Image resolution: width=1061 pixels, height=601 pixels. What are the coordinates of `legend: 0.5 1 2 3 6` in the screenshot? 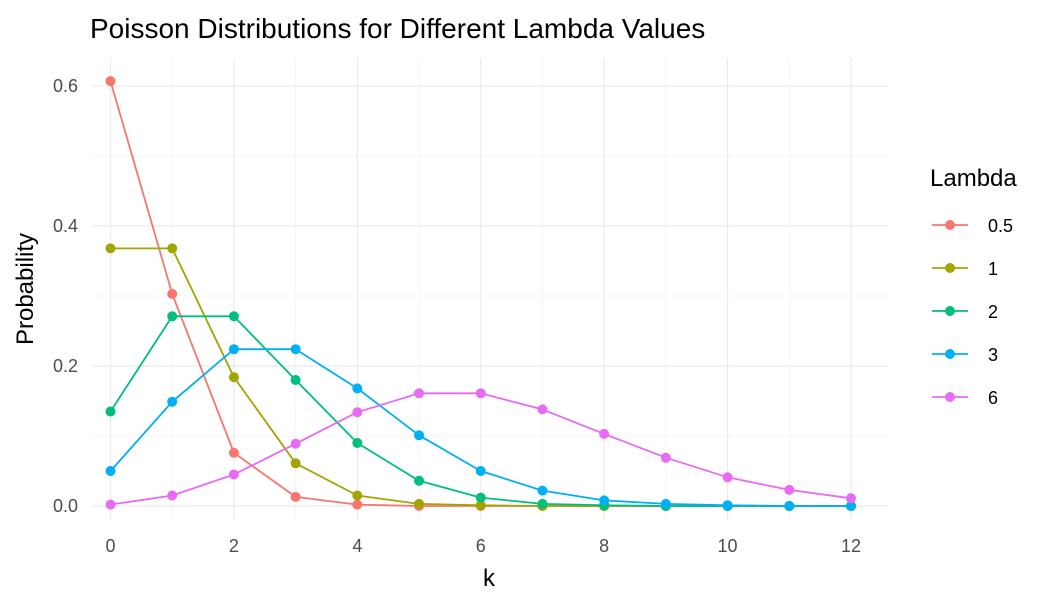 It's located at (972, 312).